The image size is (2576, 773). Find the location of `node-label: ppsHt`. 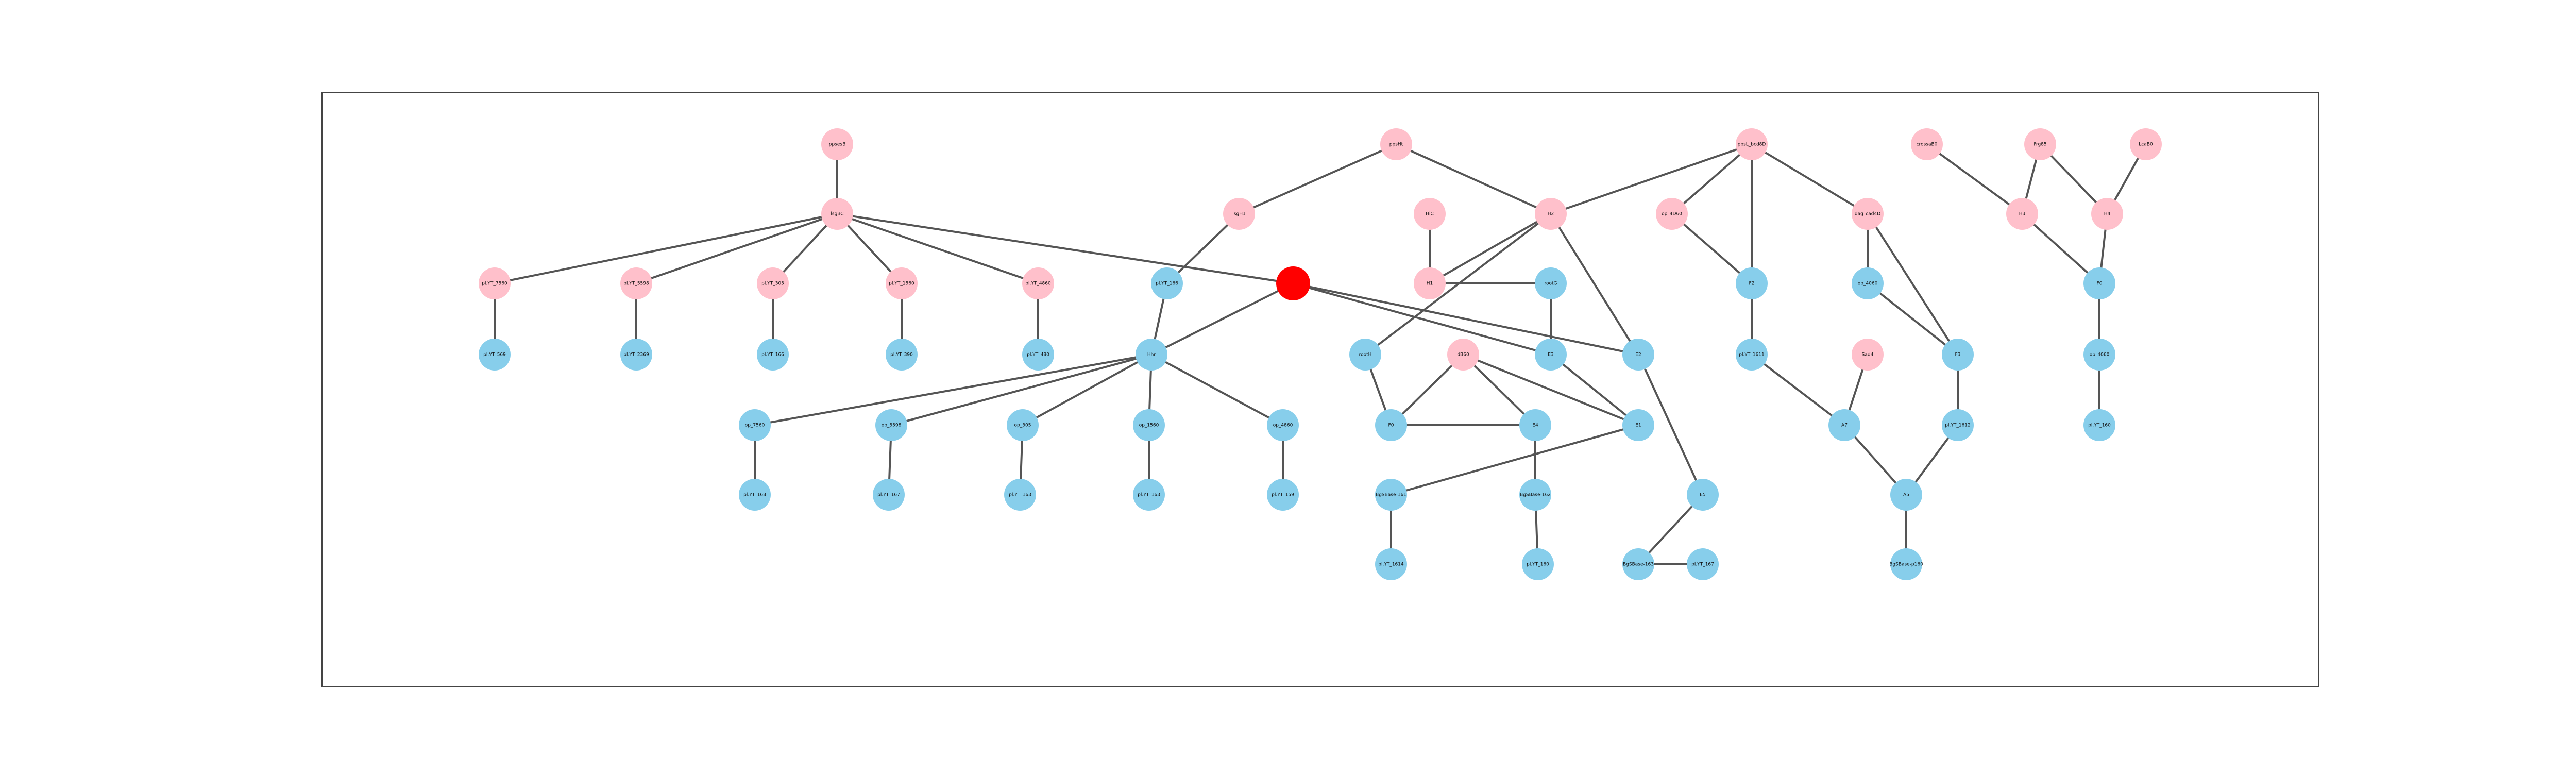

node-label: ppsHt is located at coordinates (1396, 144).